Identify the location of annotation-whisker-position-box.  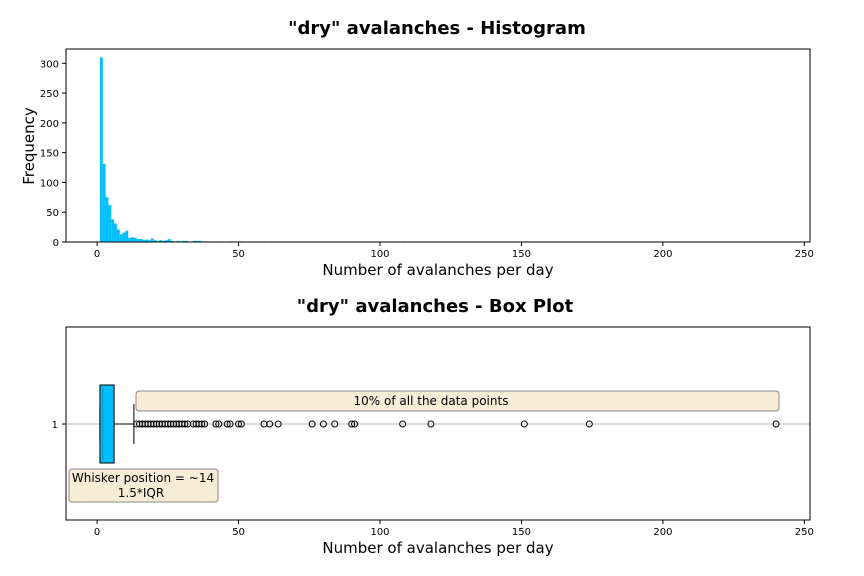
(143, 485).